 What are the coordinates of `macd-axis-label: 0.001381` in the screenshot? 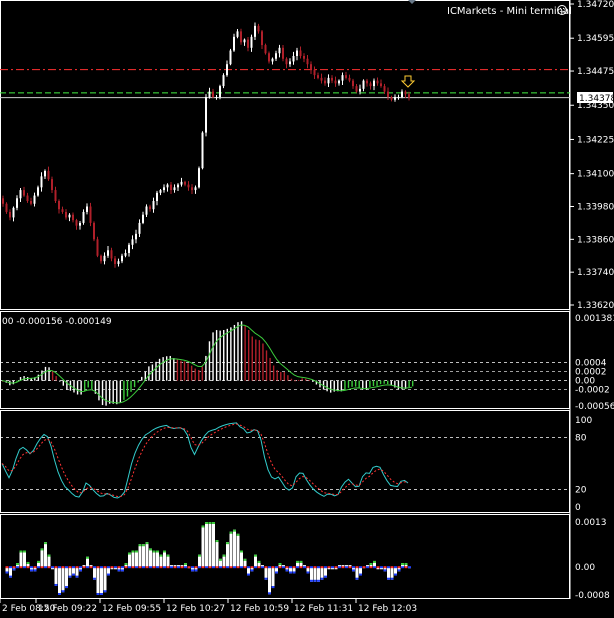 It's located at (594, 319).